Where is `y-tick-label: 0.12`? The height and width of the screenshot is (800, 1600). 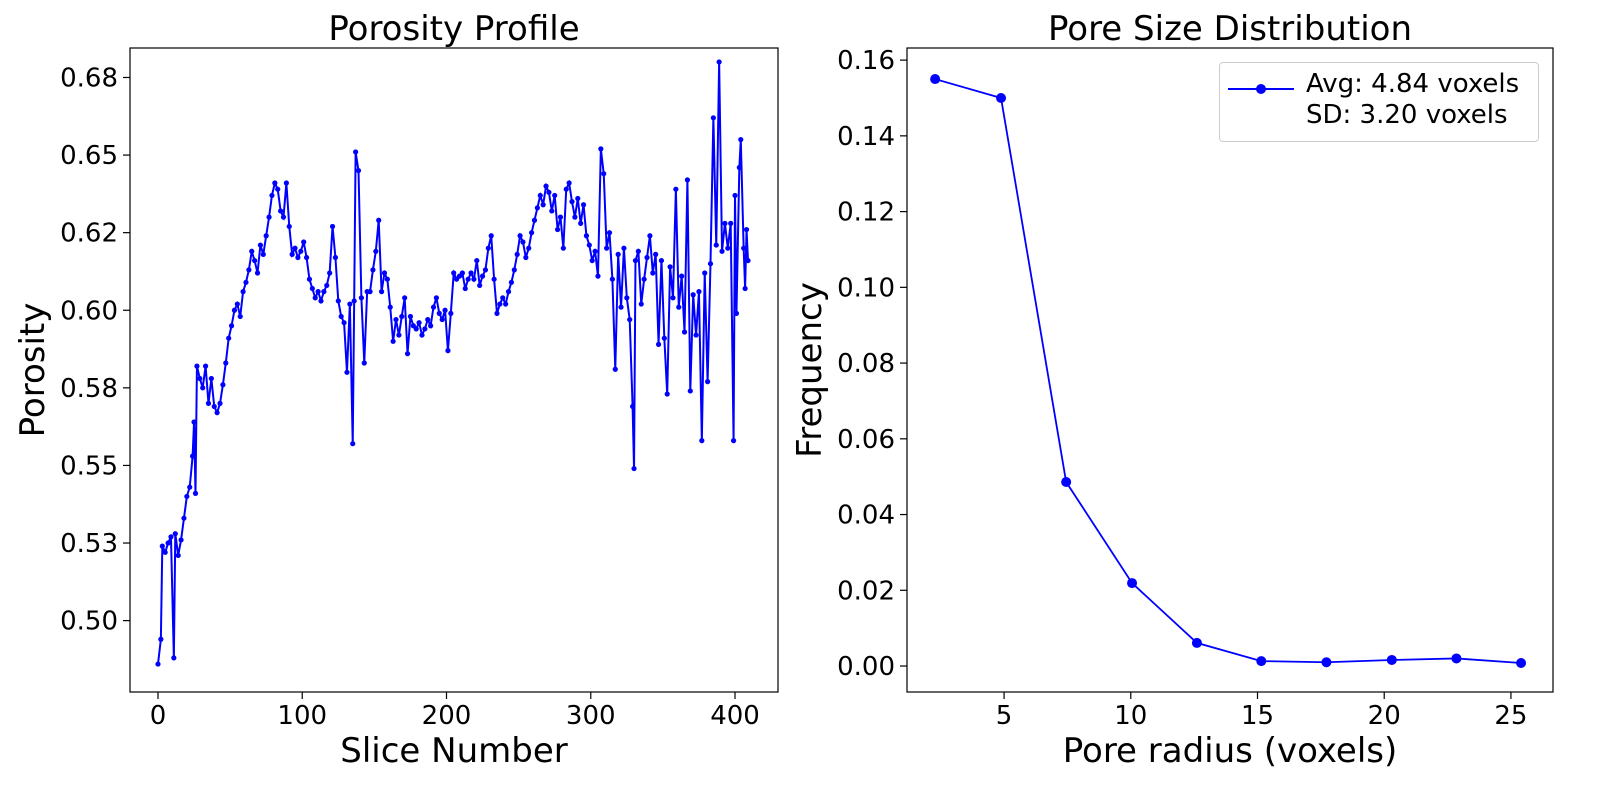
y-tick-label: 0.12 is located at coordinates (866, 213).